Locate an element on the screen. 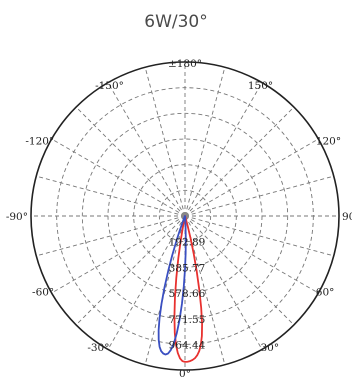 This screenshot has width=352, height=381. angle-label: -150° is located at coordinates (109, 86).